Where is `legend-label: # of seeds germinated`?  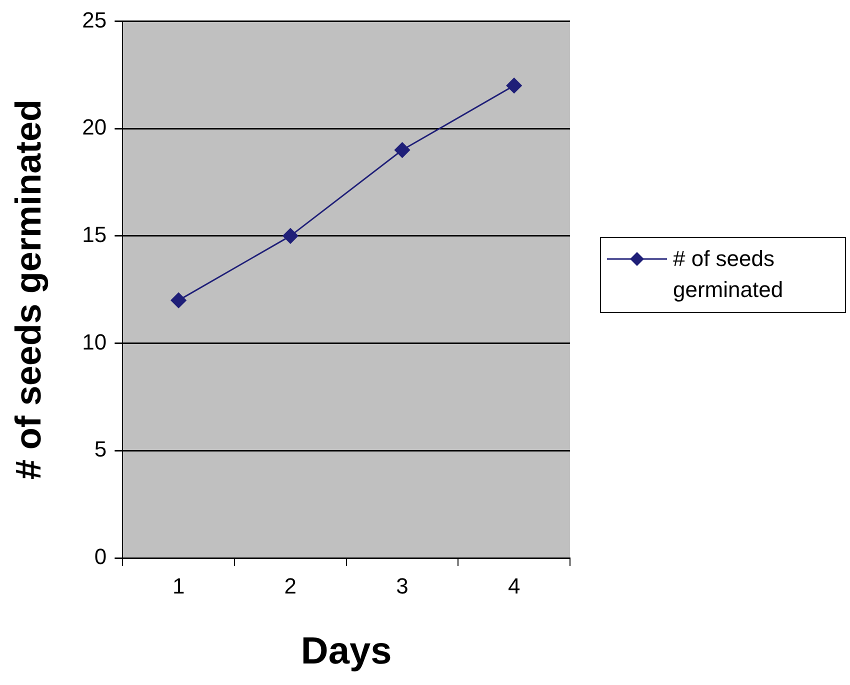
legend-label: # of seeds germinated is located at coordinates (728, 274).